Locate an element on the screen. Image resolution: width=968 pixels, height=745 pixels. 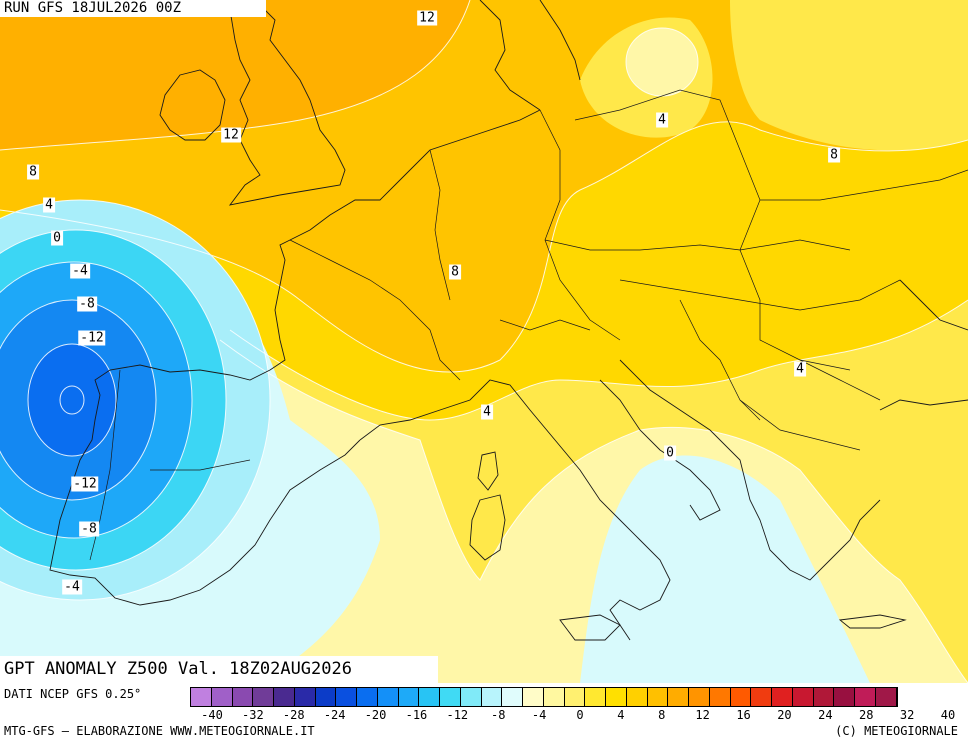
colorbar-tick-label: -12 is located at coordinates (457, 715).